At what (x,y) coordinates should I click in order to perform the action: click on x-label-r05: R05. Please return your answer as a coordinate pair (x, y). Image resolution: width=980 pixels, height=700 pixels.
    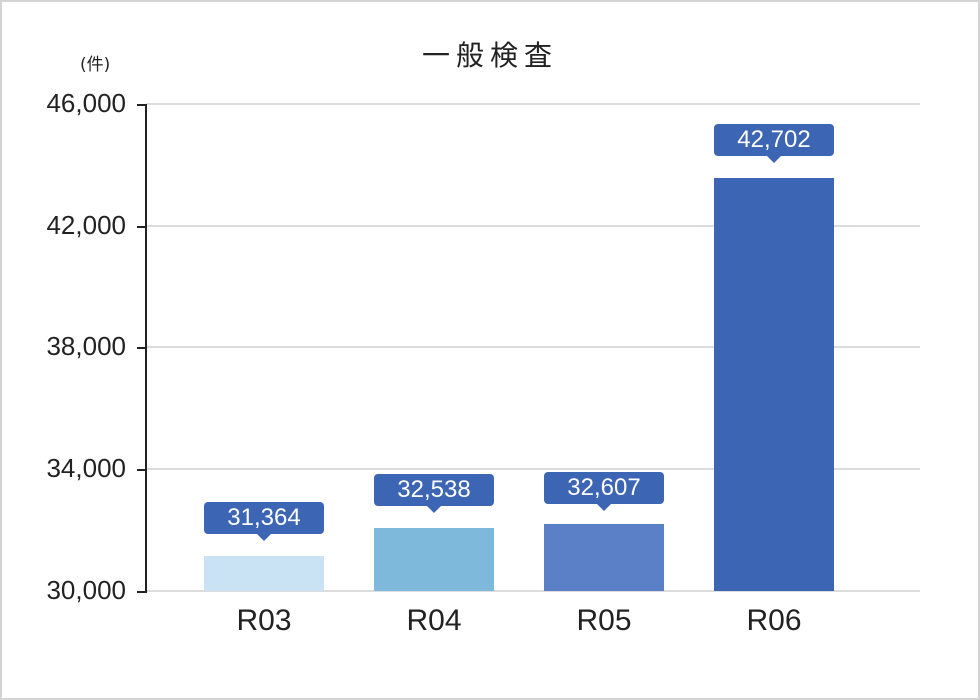
    Looking at the image, I should click on (604, 620).